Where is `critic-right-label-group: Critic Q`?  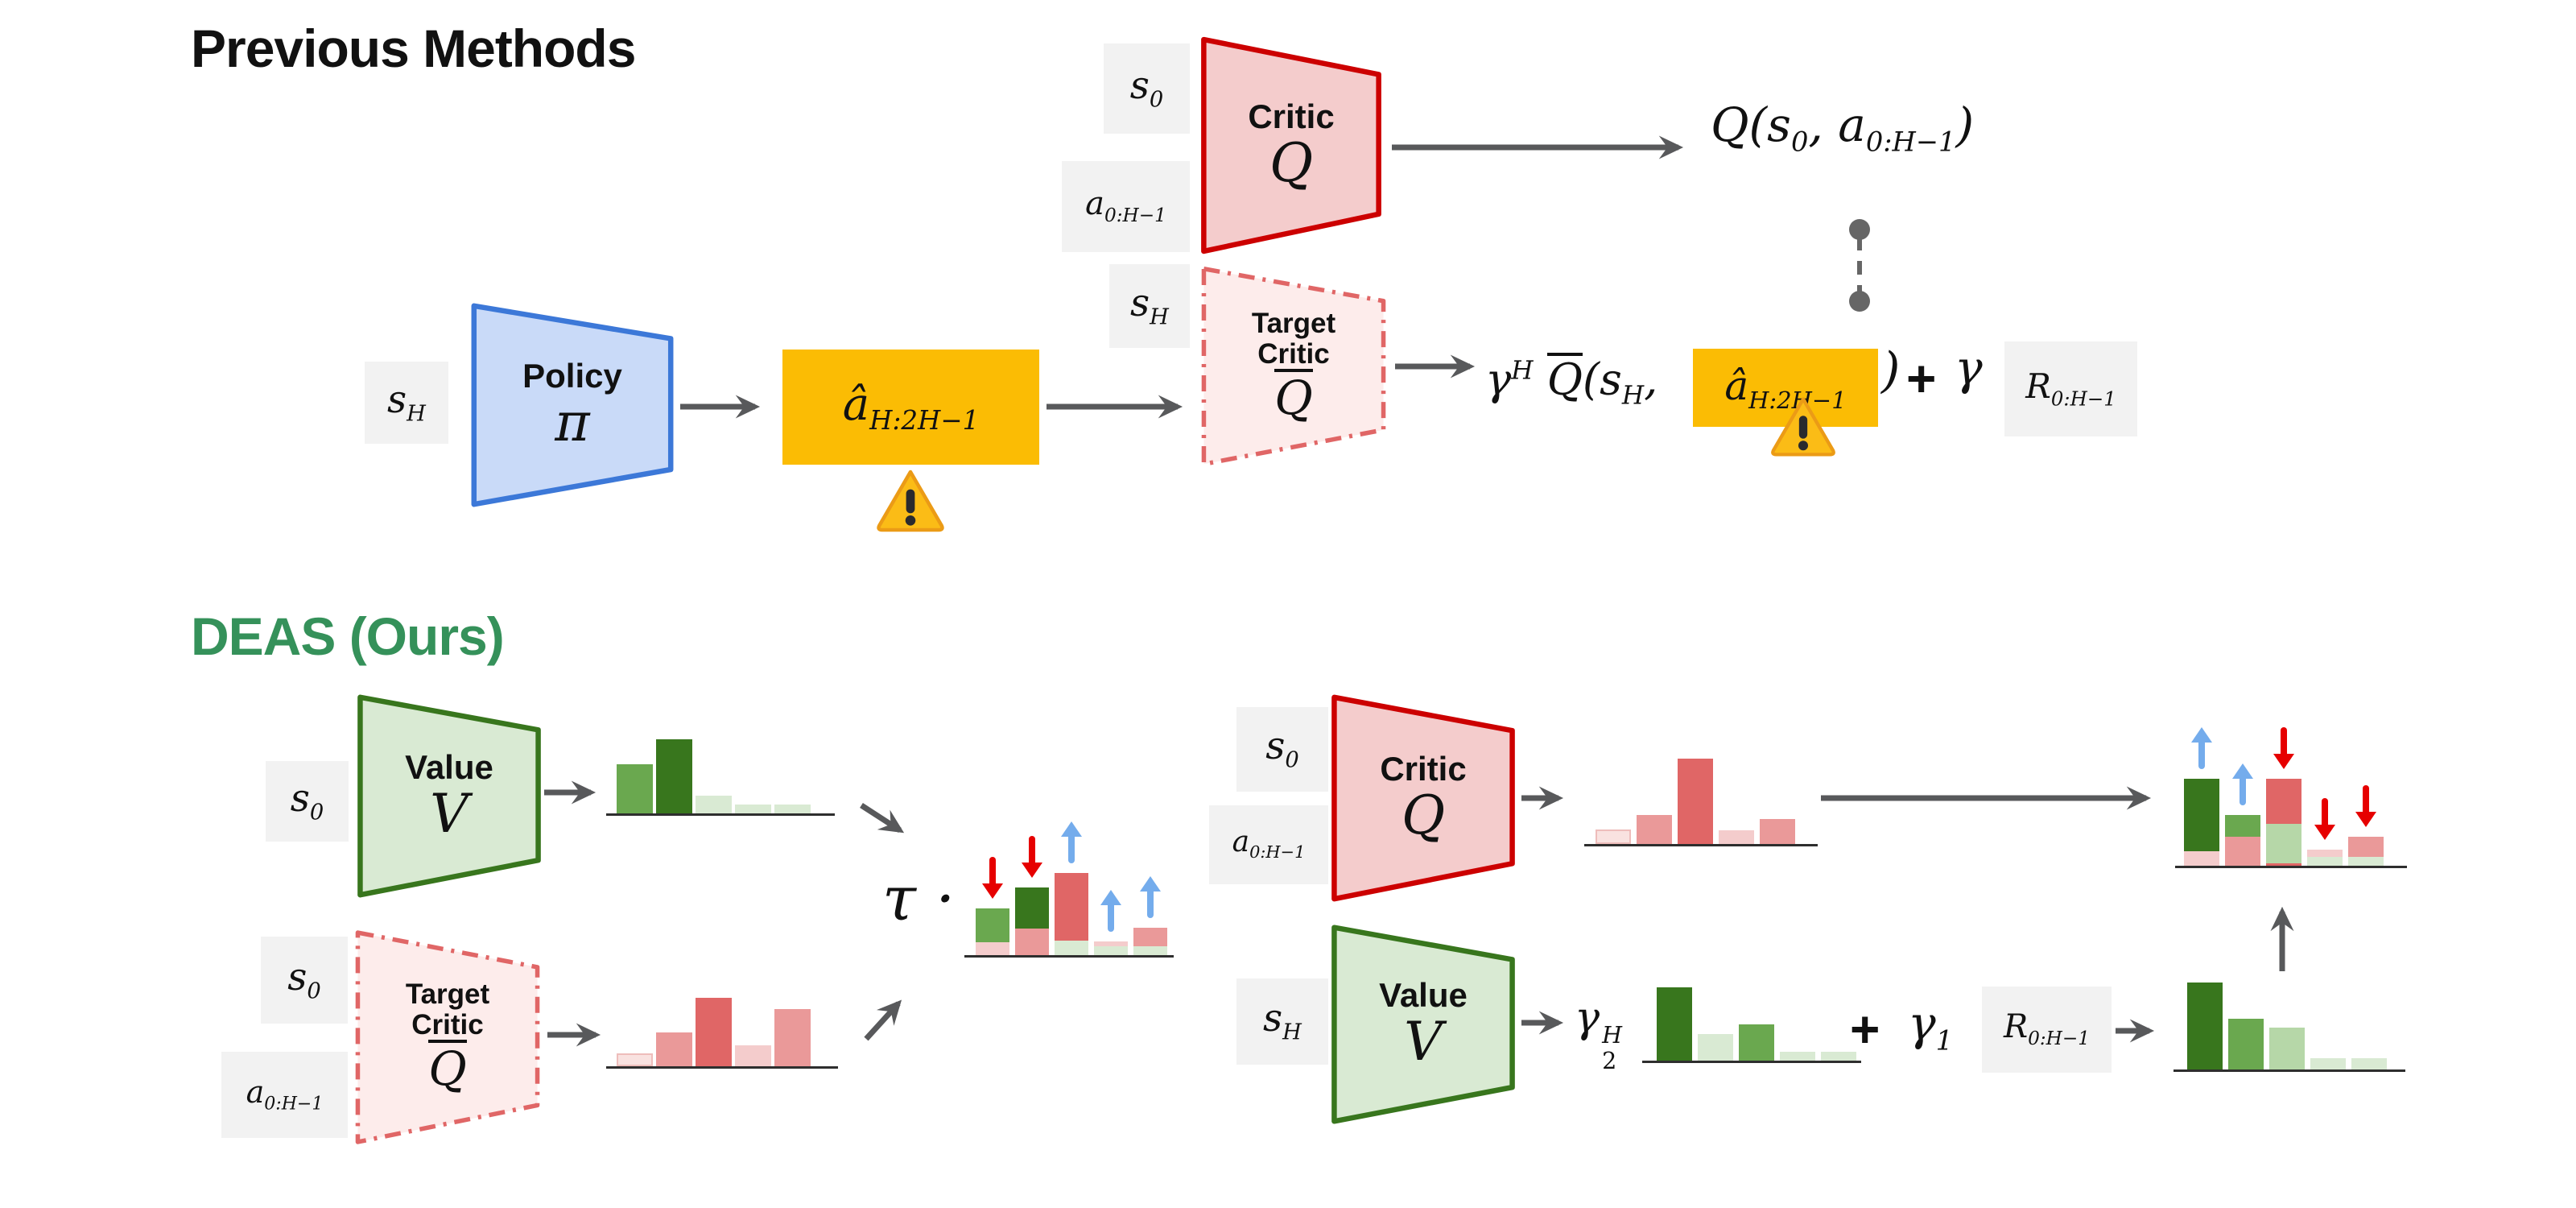 critic-right-label-group: Critic Q is located at coordinates (1423, 798).